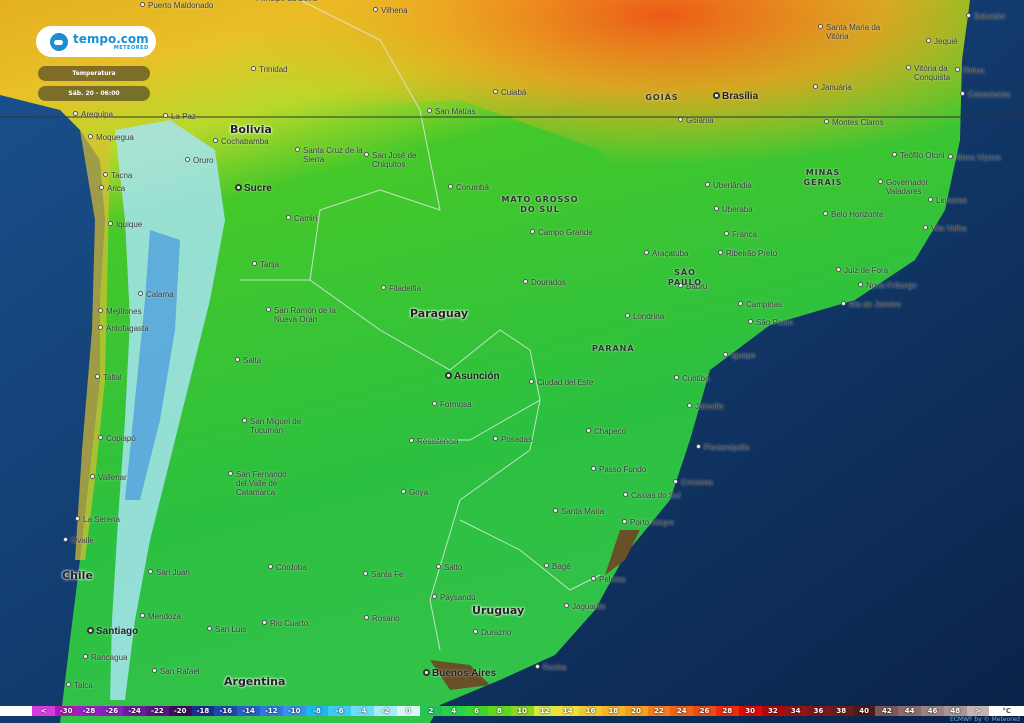  What do you see at coordinates (492, 632) in the screenshot?
I see `city-label: Durazno` at bounding box center [492, 632].